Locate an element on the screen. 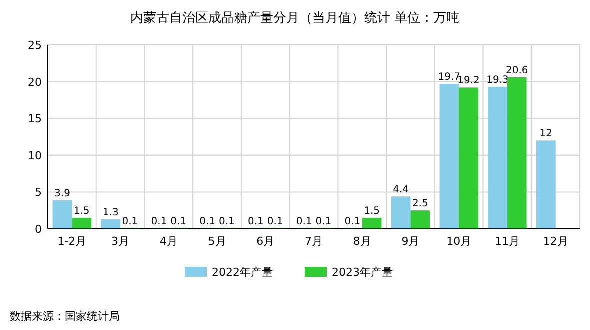 The image size is (590, 330). x-tick-label: 3月 is located at coordinates (121, 241).